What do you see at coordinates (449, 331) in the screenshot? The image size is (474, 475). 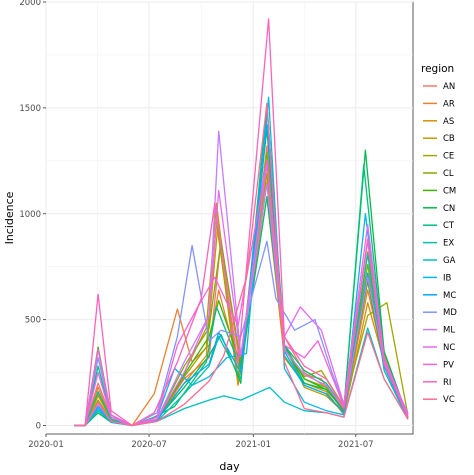 I see `legend-label-ml: ML` at bounding box center [449, 331].